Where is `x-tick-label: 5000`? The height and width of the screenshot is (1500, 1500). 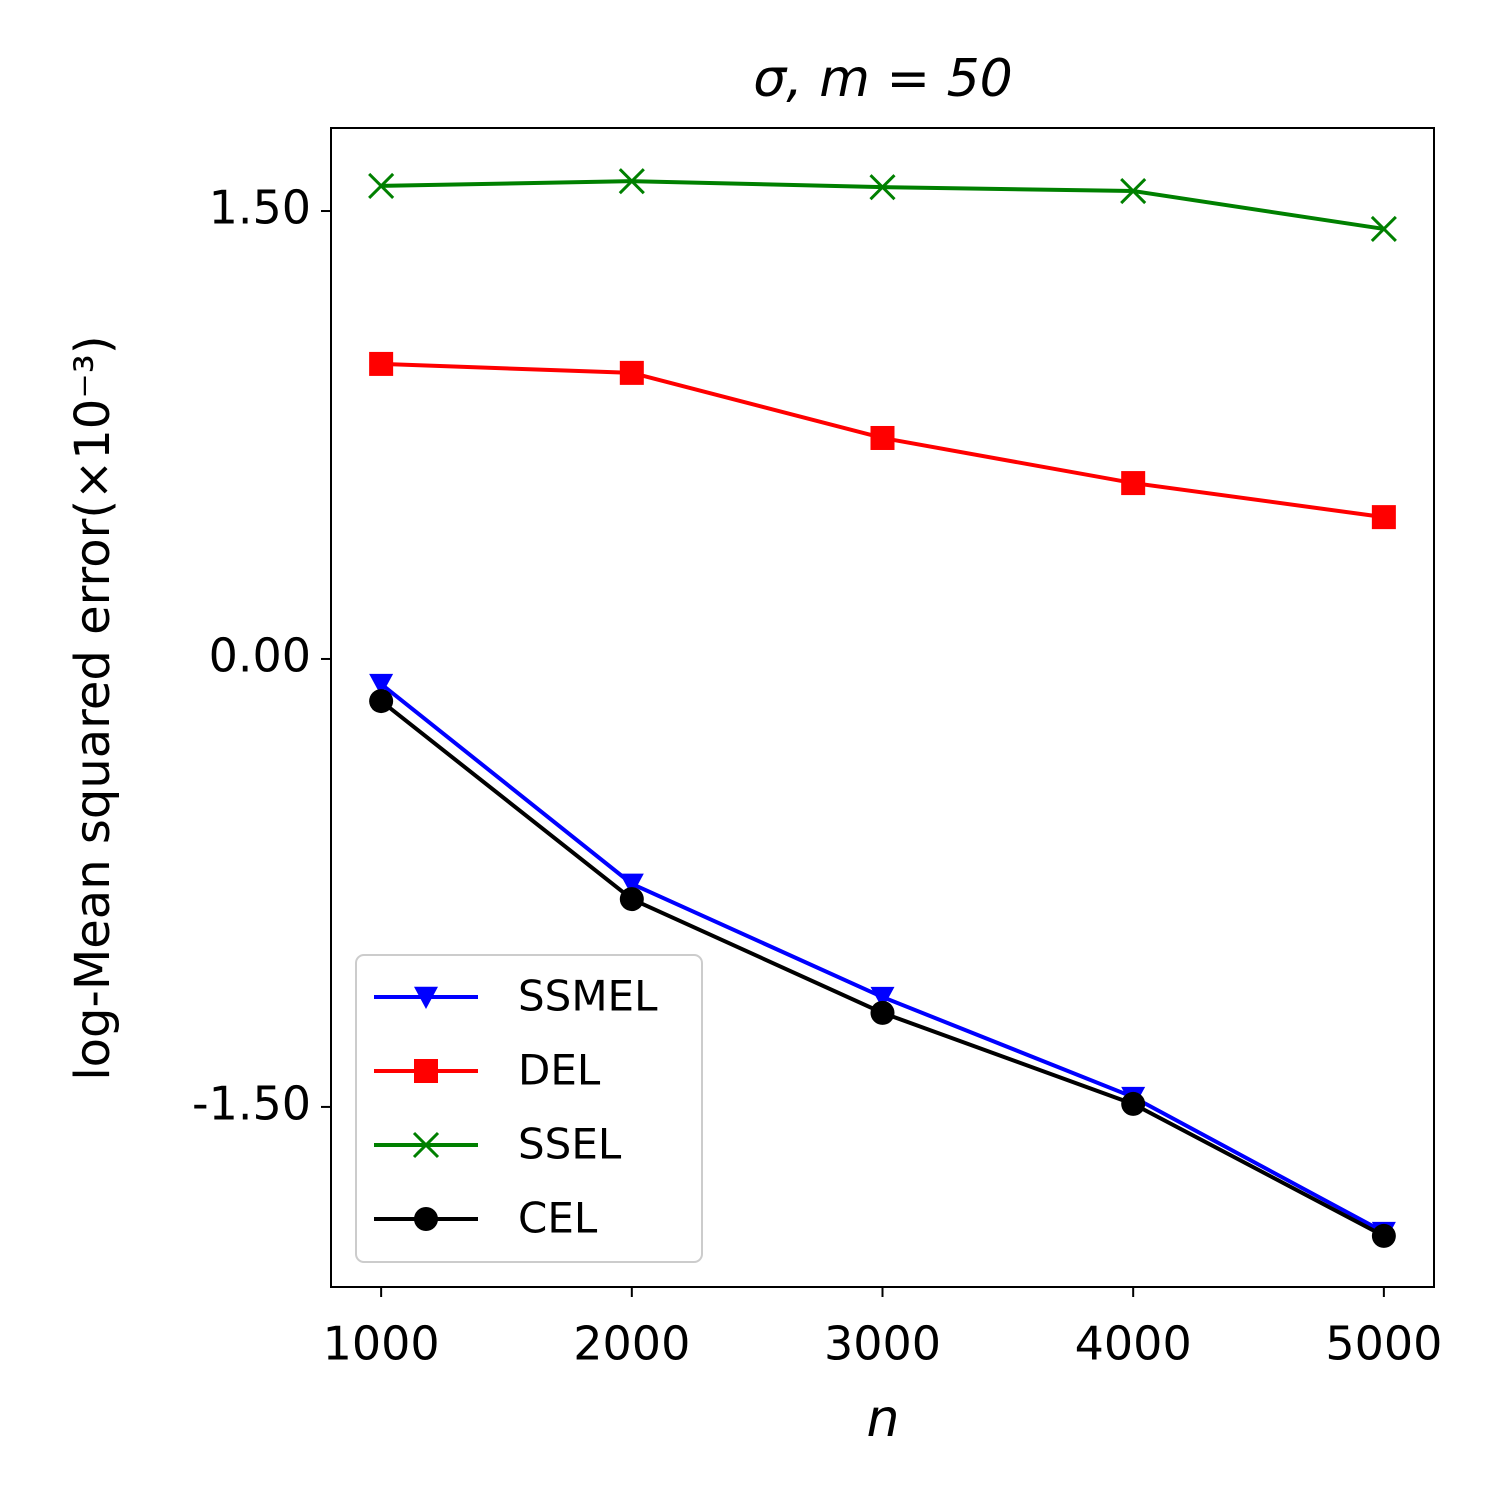 x-tick-label: 5000 is located at coordinates (1383, 1344).